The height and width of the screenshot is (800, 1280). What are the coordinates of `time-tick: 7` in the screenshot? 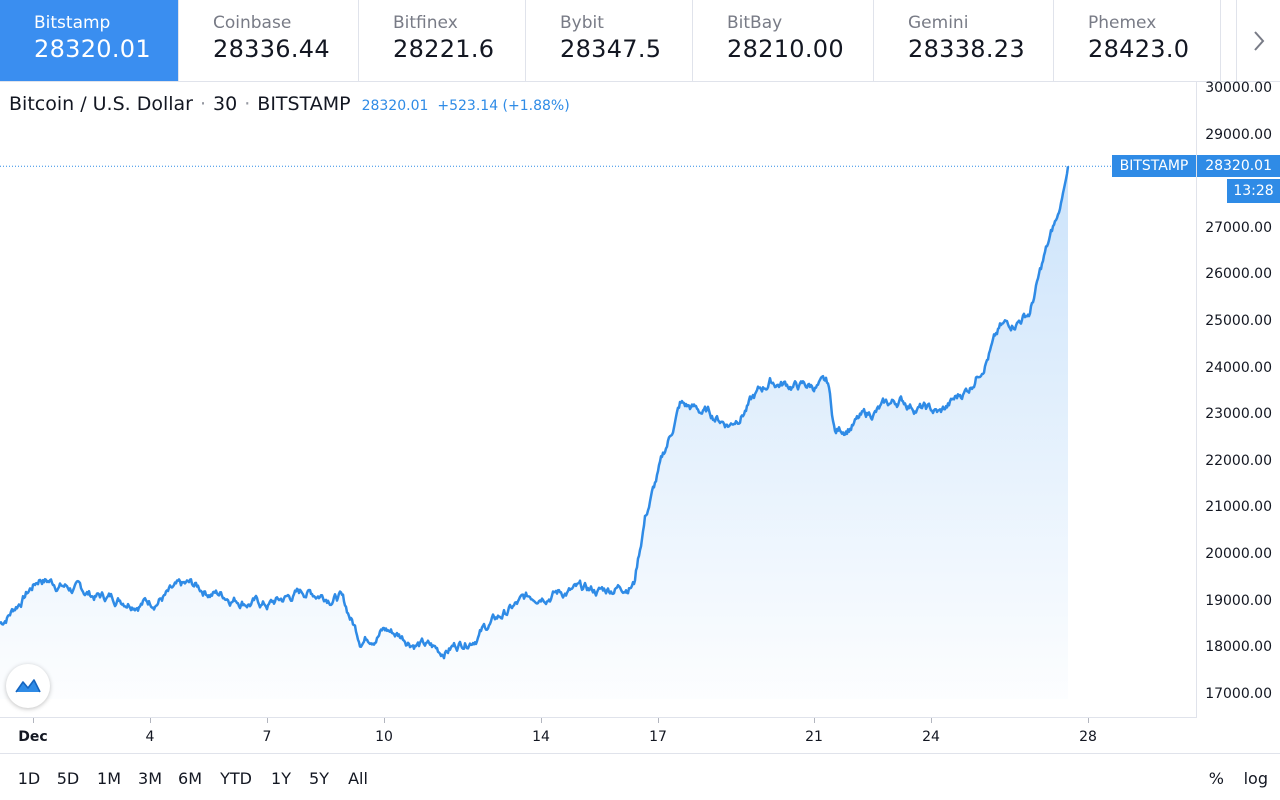 It's located at (267, 737).